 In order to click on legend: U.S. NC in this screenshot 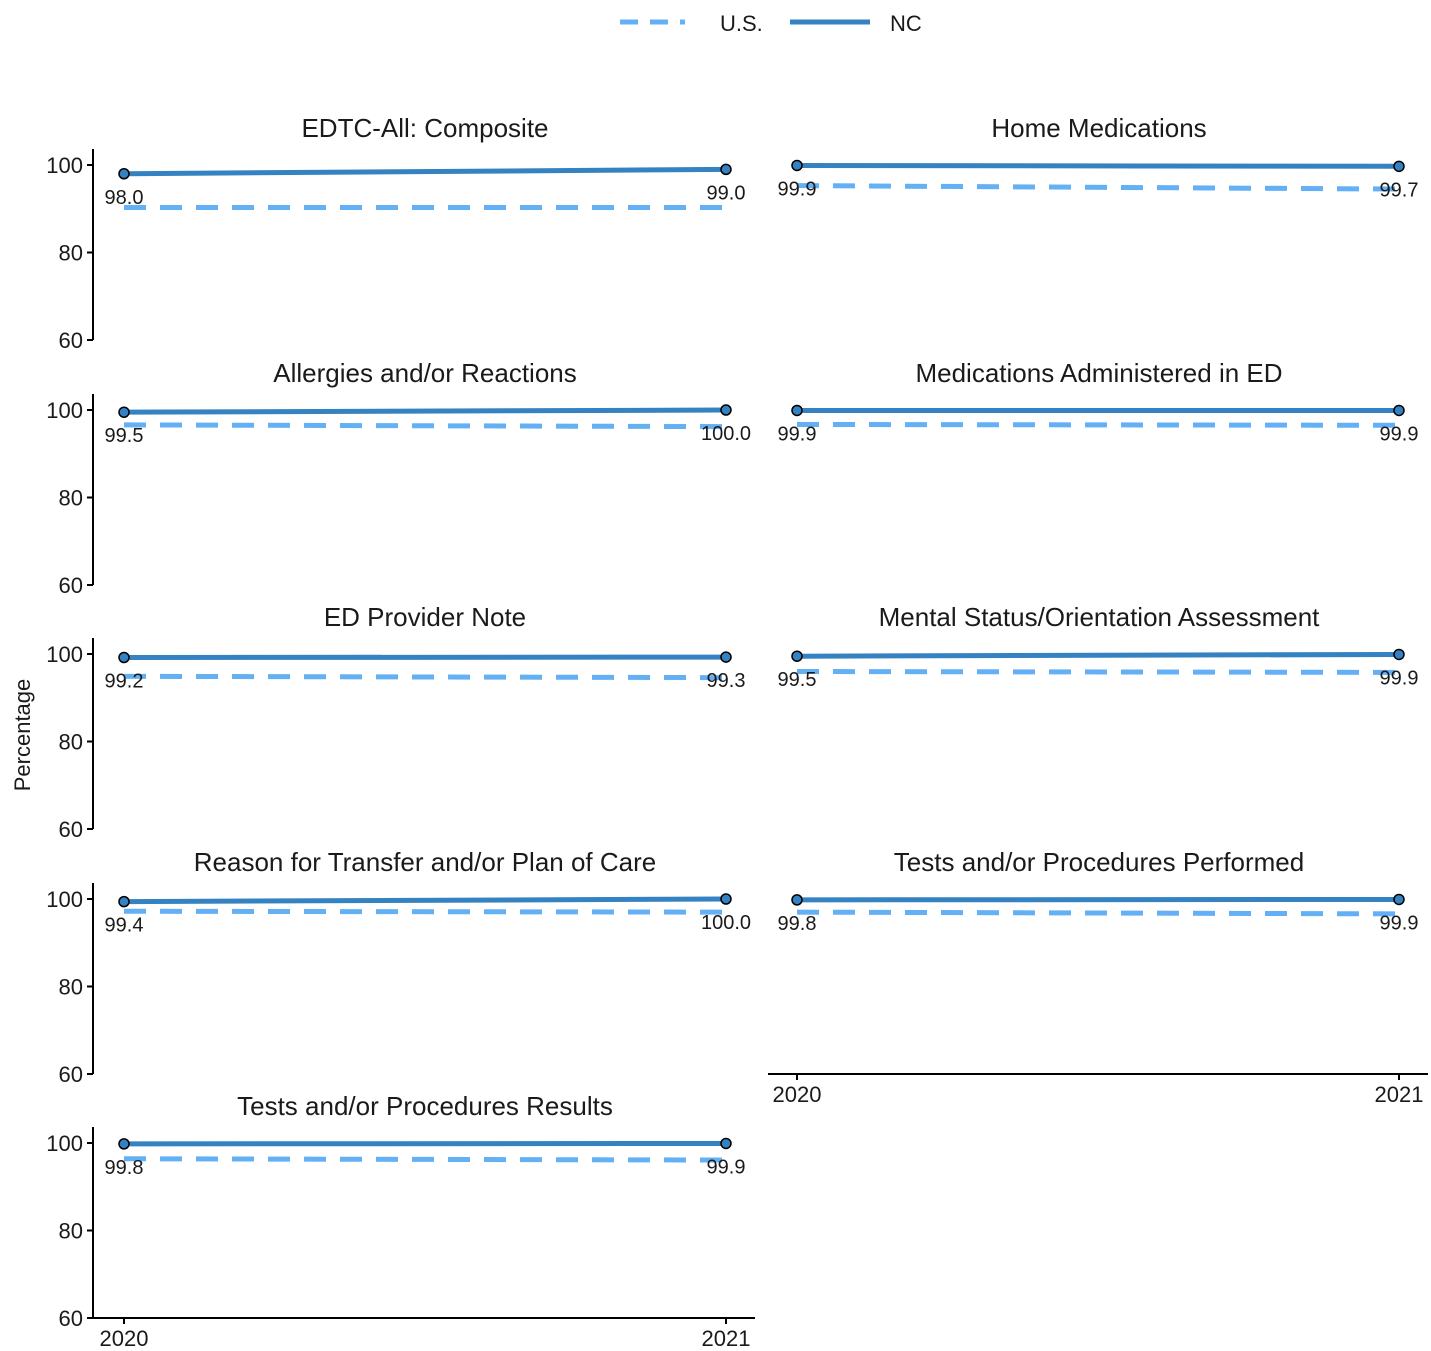, I will do `click(771, 23)`.